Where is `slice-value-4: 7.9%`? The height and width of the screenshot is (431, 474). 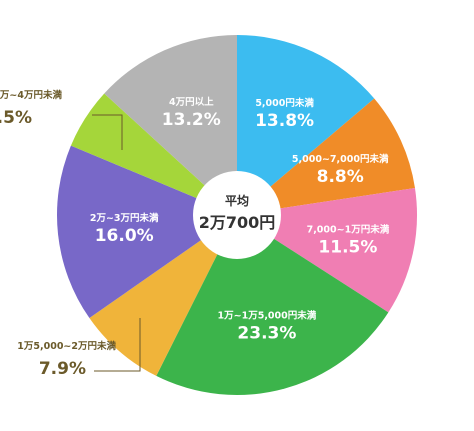
slice-value-4: 7.9% is located at coordinates (62, 369).